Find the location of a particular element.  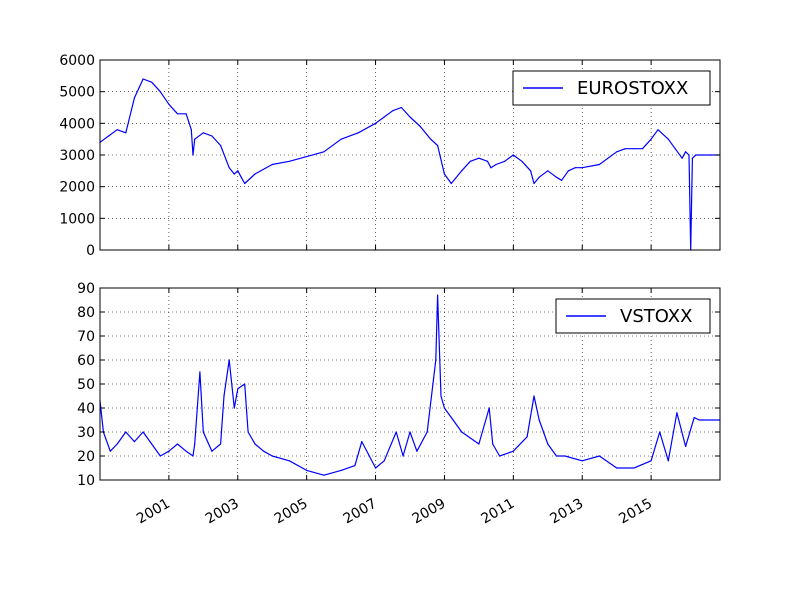

top-y-tick-label: 4000 is located at coordinates (77, 124).